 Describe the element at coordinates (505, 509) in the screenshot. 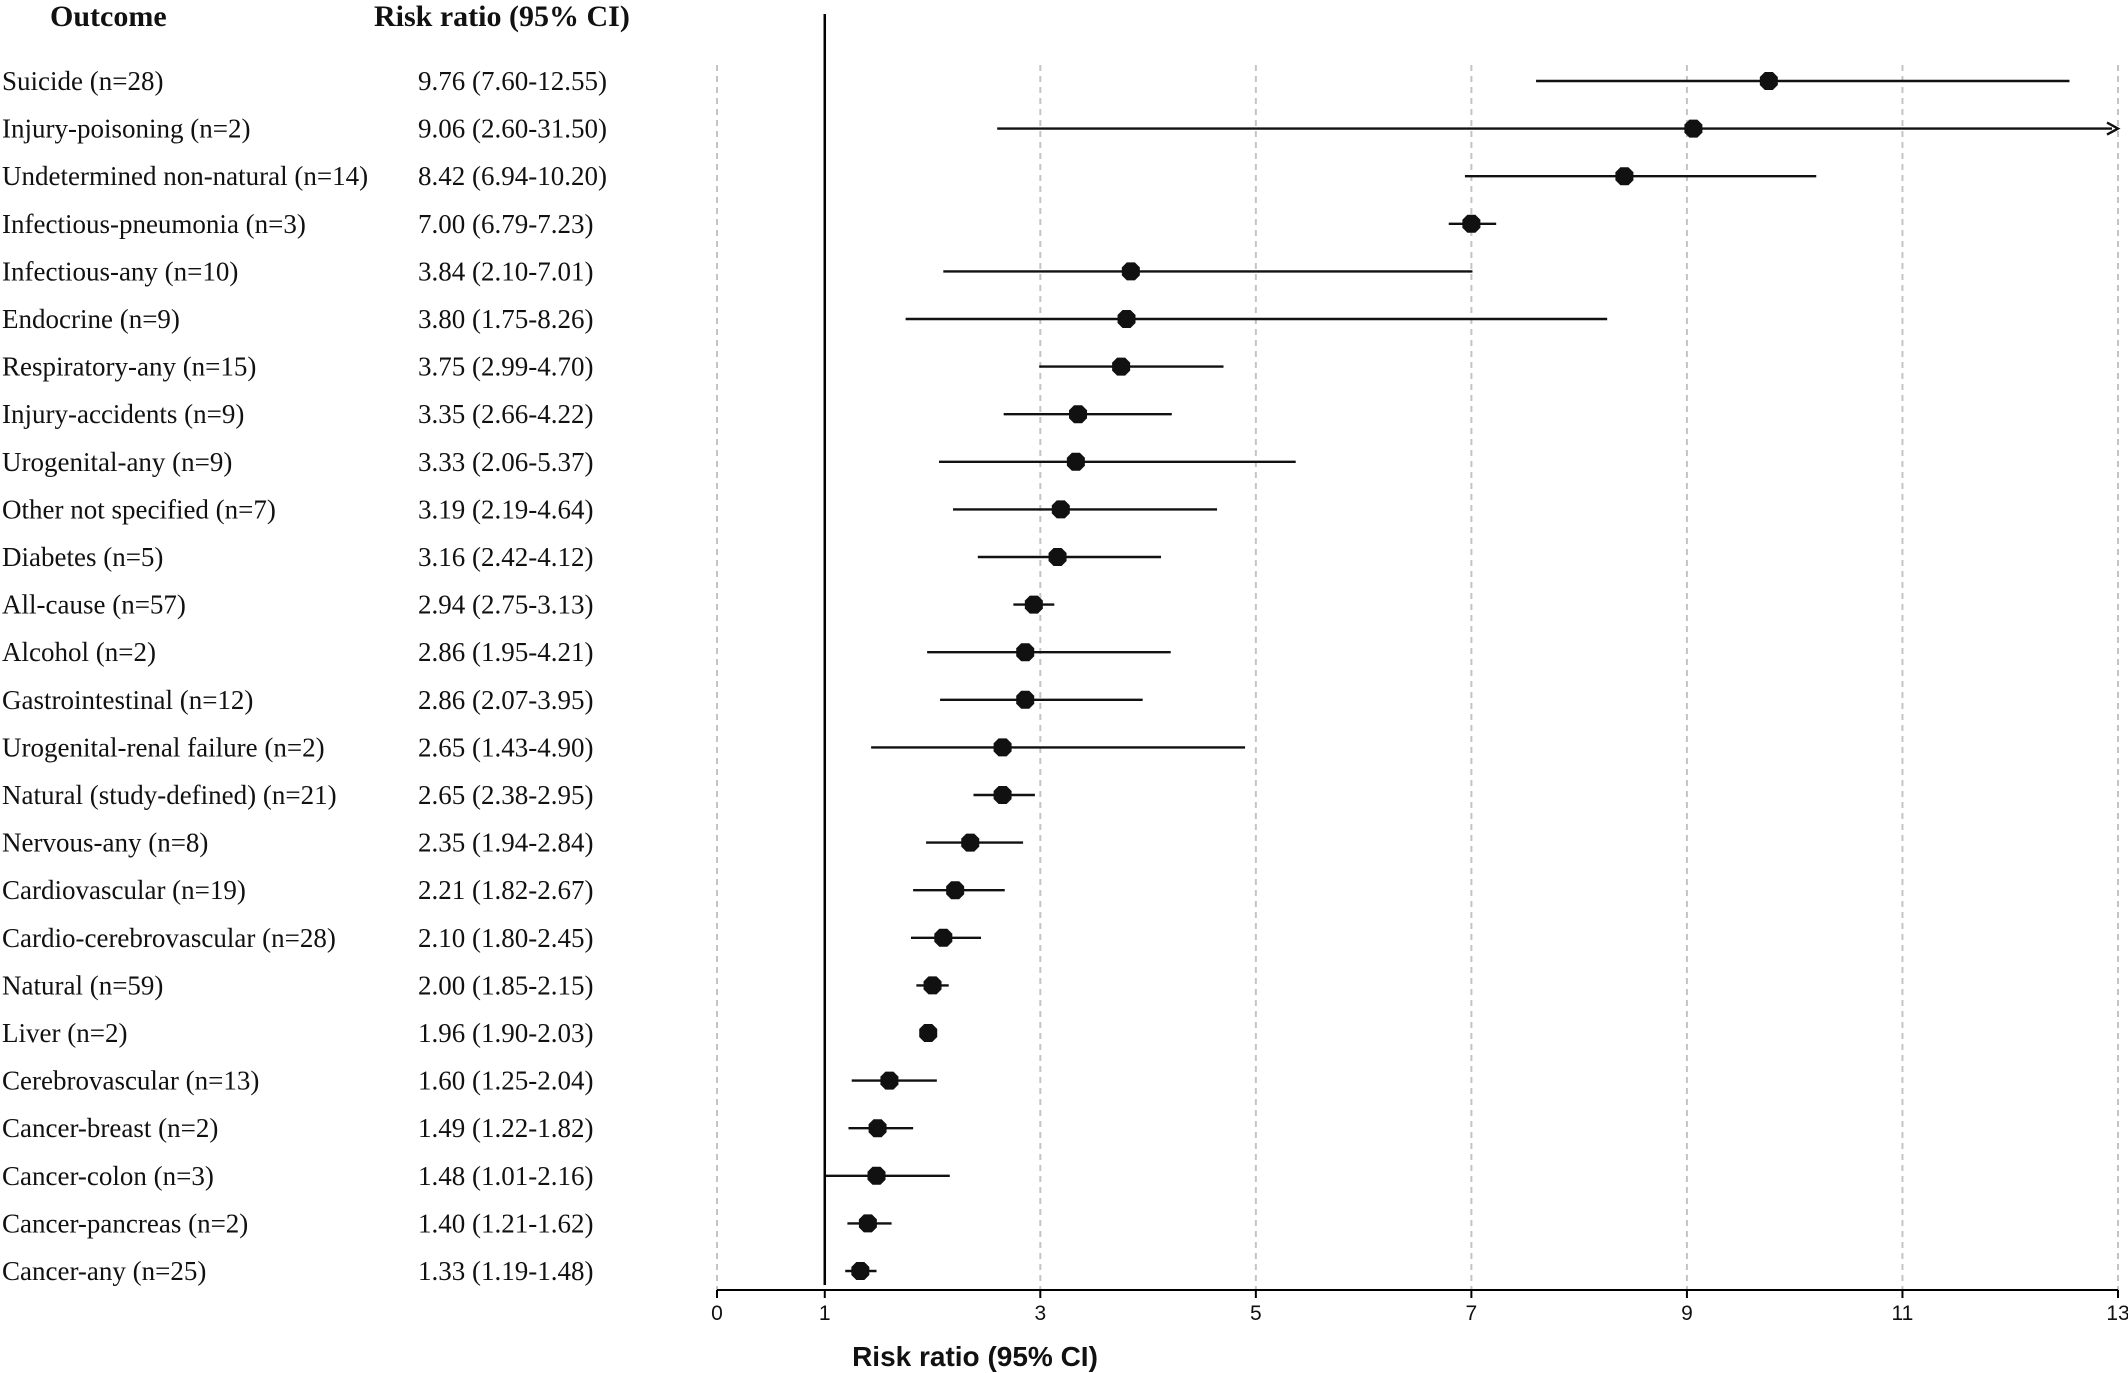

I see `risk-ratio-value: 3.19 (2.19-4.64)` at that location.